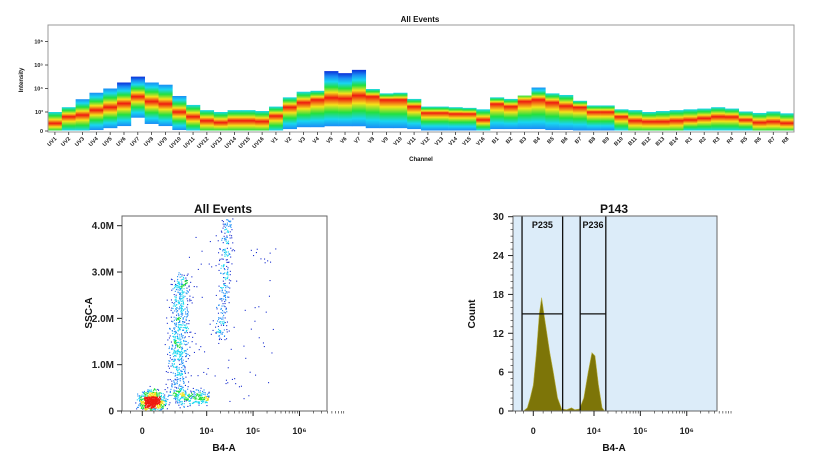 The height and width of the screenshot is (466, 819). I want to click on channel-column-b9, so click(607, 118).